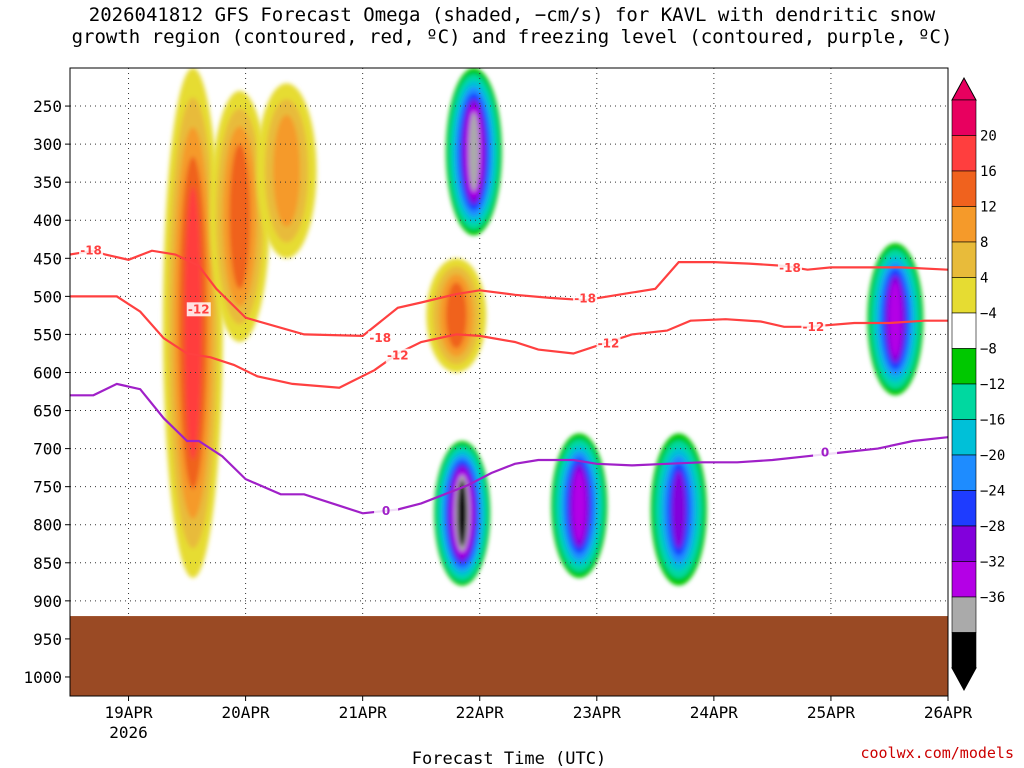 This screenshot has width=1024, height=768. Describe the element at coordinates (509, 758) in the screenshot. I see `x-axis-title: Forecast Time (UTC)` at that location.